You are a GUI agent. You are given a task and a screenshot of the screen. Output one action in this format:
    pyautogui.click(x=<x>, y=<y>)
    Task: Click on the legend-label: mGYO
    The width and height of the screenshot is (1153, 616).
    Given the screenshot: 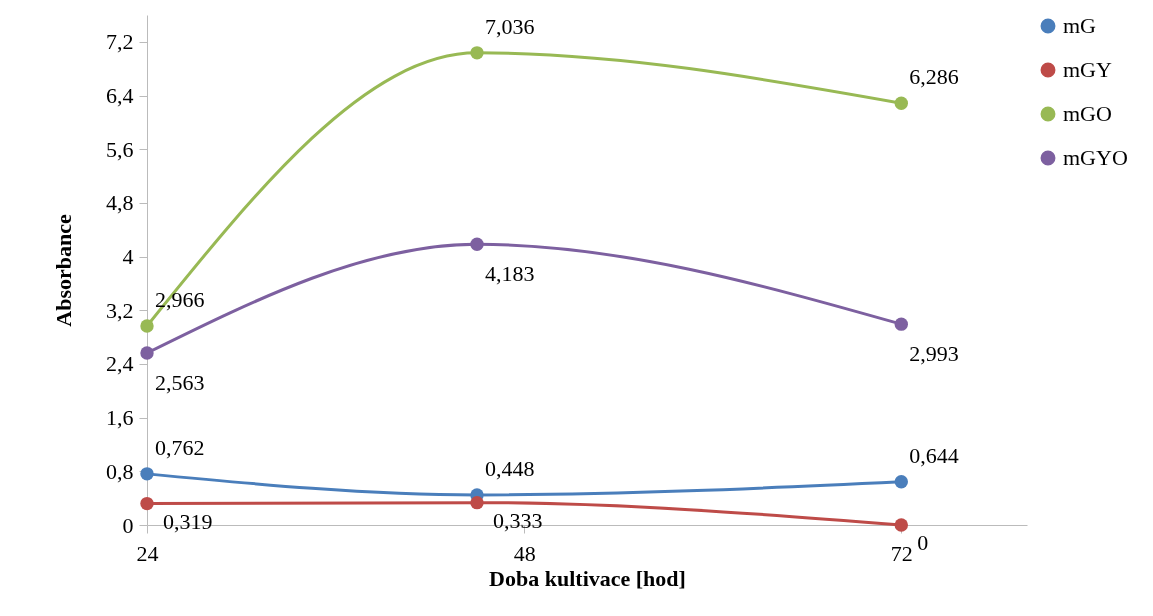 What is the action you would take?
    pyautogui.click(x=1095, y=157)
    